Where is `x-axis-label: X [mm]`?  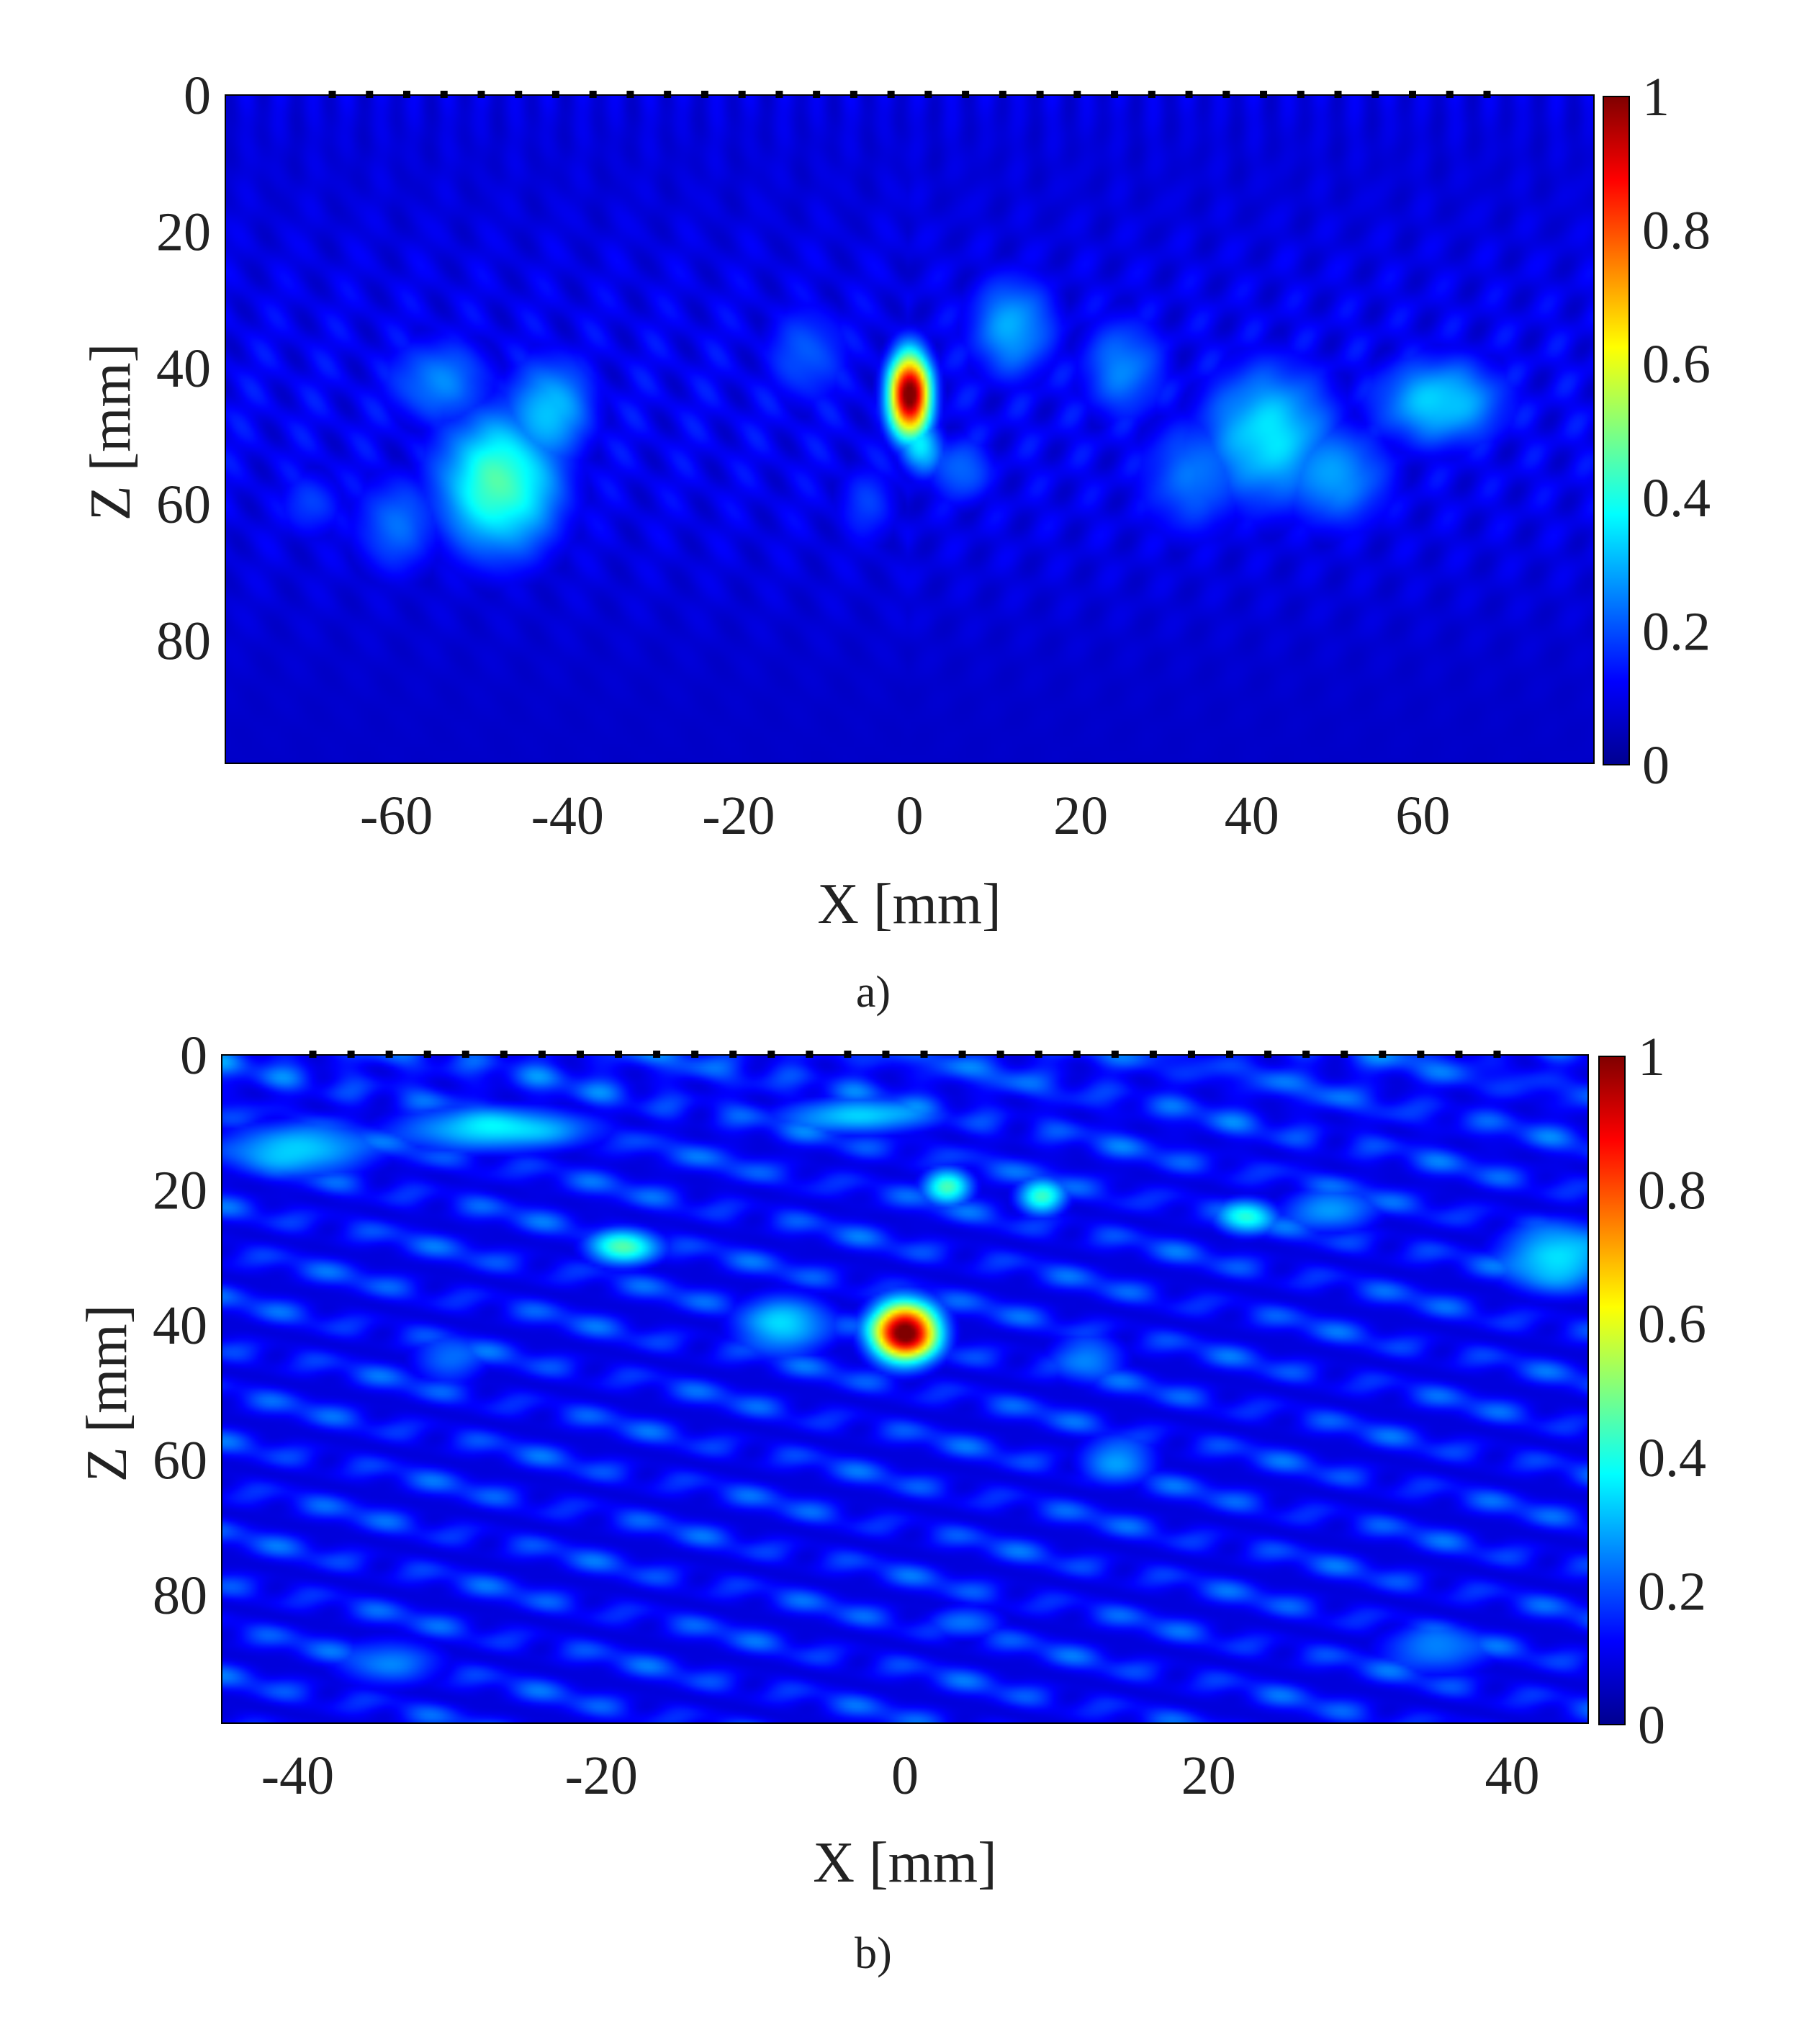 x-axis-label: X [mm] is located at coordinates (909, 904).